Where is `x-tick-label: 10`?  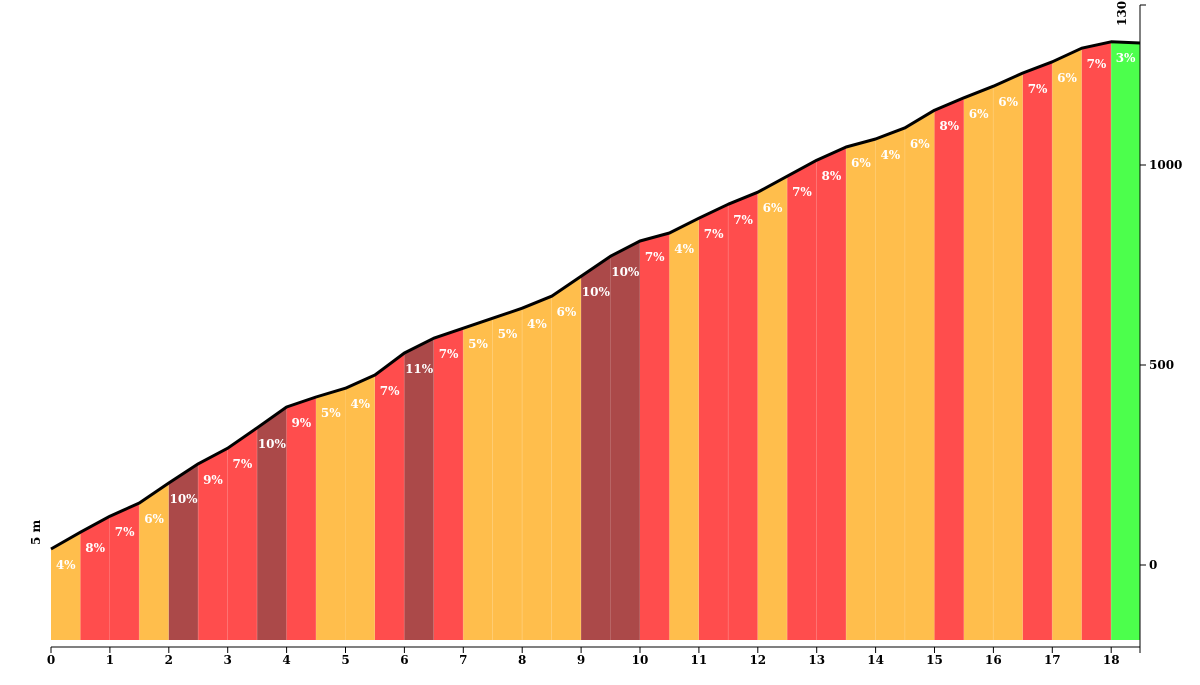 x-tick-label: 10 is located at coordinates (640, 660).